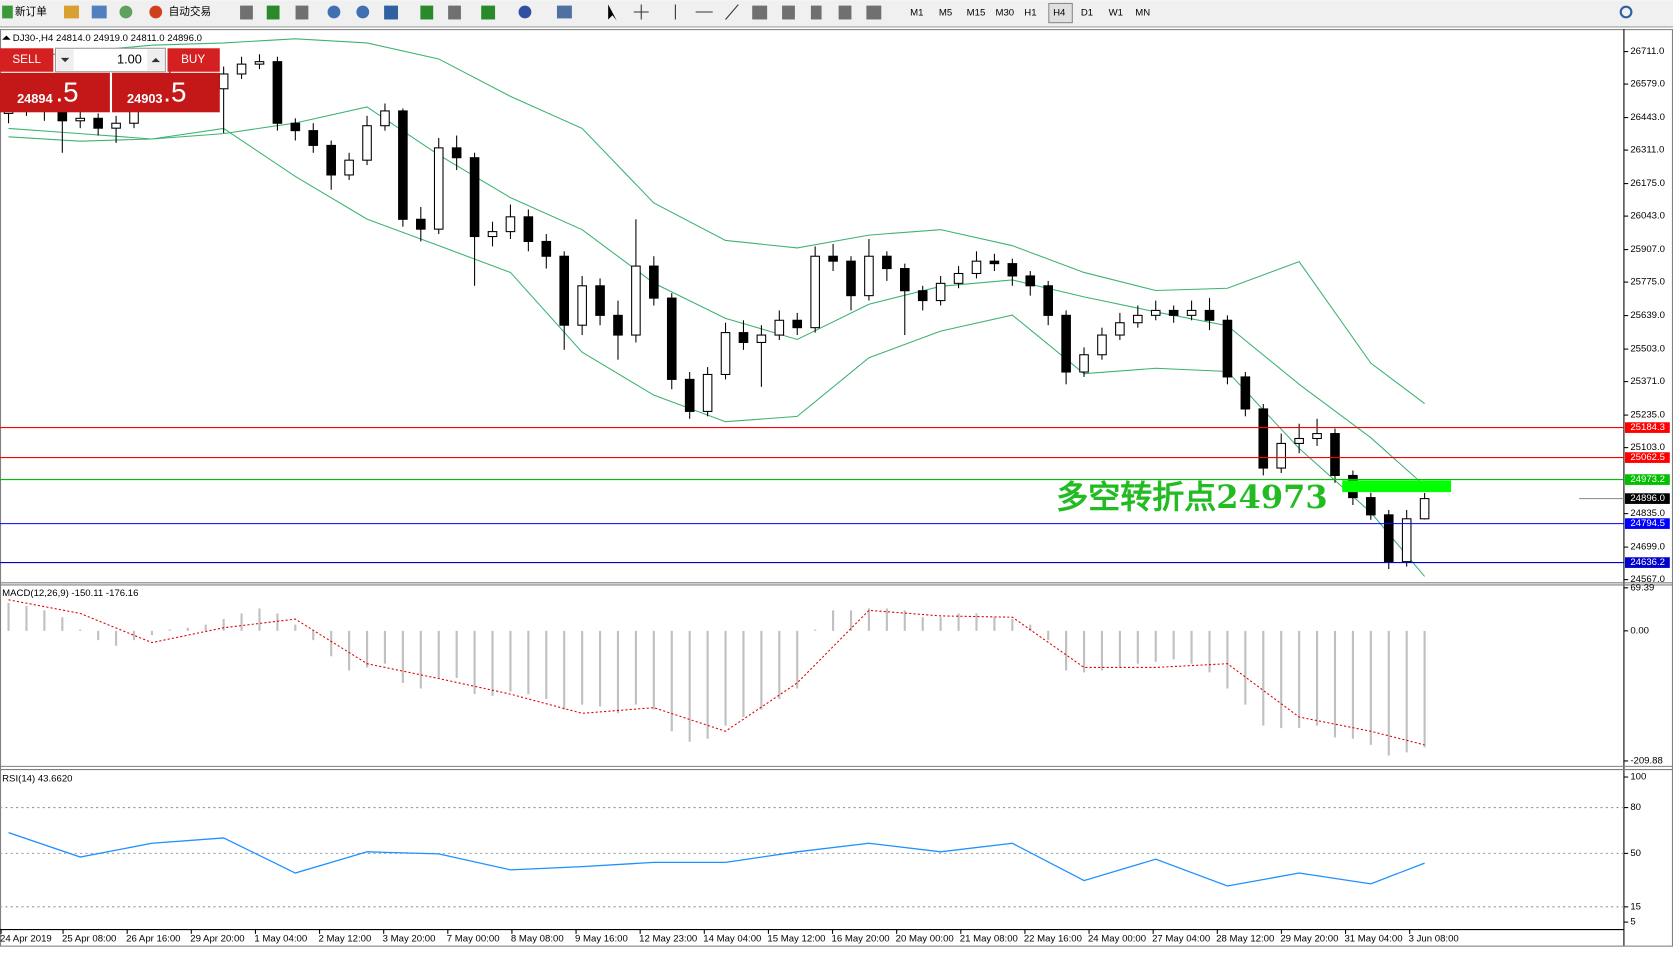 This screenshot has height=953, width=1673. I want to click on price-level-label: 24636.2, so click(1647, 562).